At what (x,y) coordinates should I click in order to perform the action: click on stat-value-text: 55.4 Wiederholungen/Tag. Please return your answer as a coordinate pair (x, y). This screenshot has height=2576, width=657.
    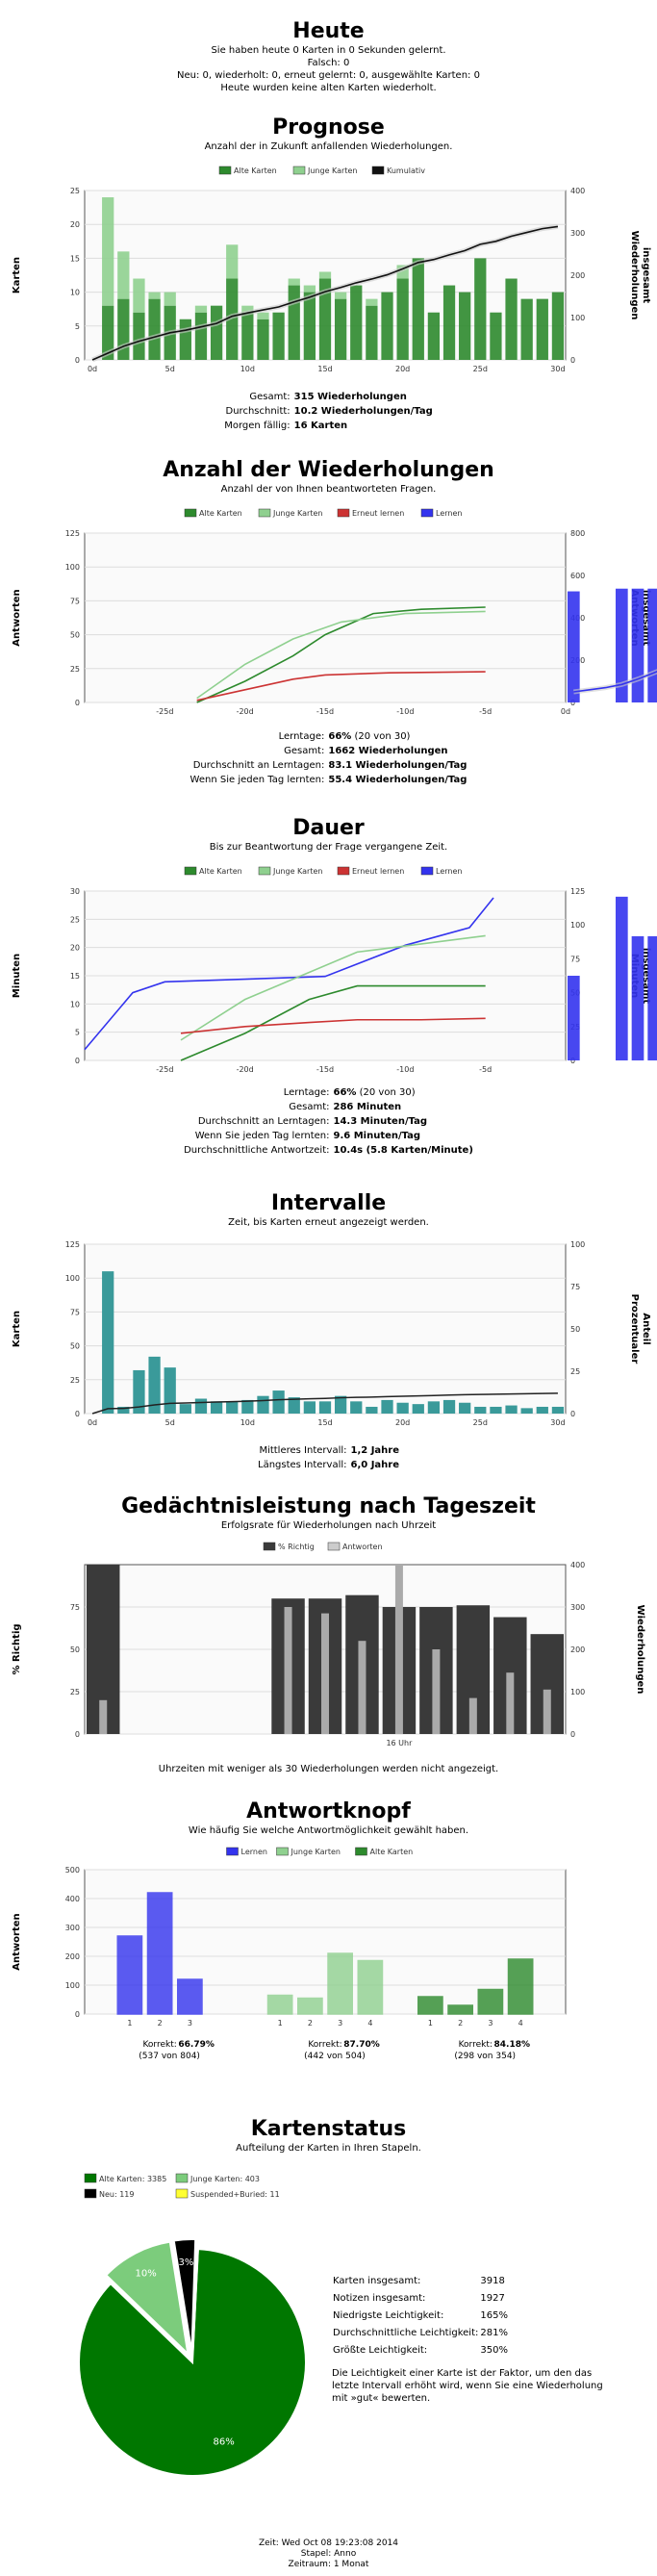
    Looking at the image, I should click on (398, 780).